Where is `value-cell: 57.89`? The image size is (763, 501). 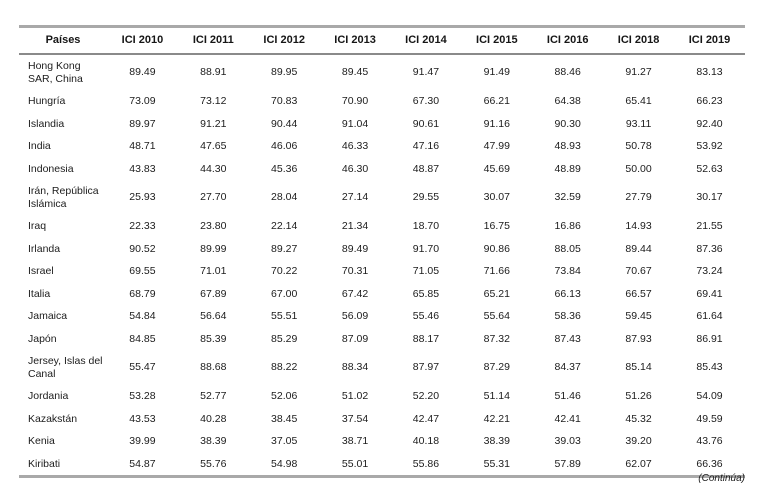
value-cell: 57.89 is located at coordinates (567, 463).